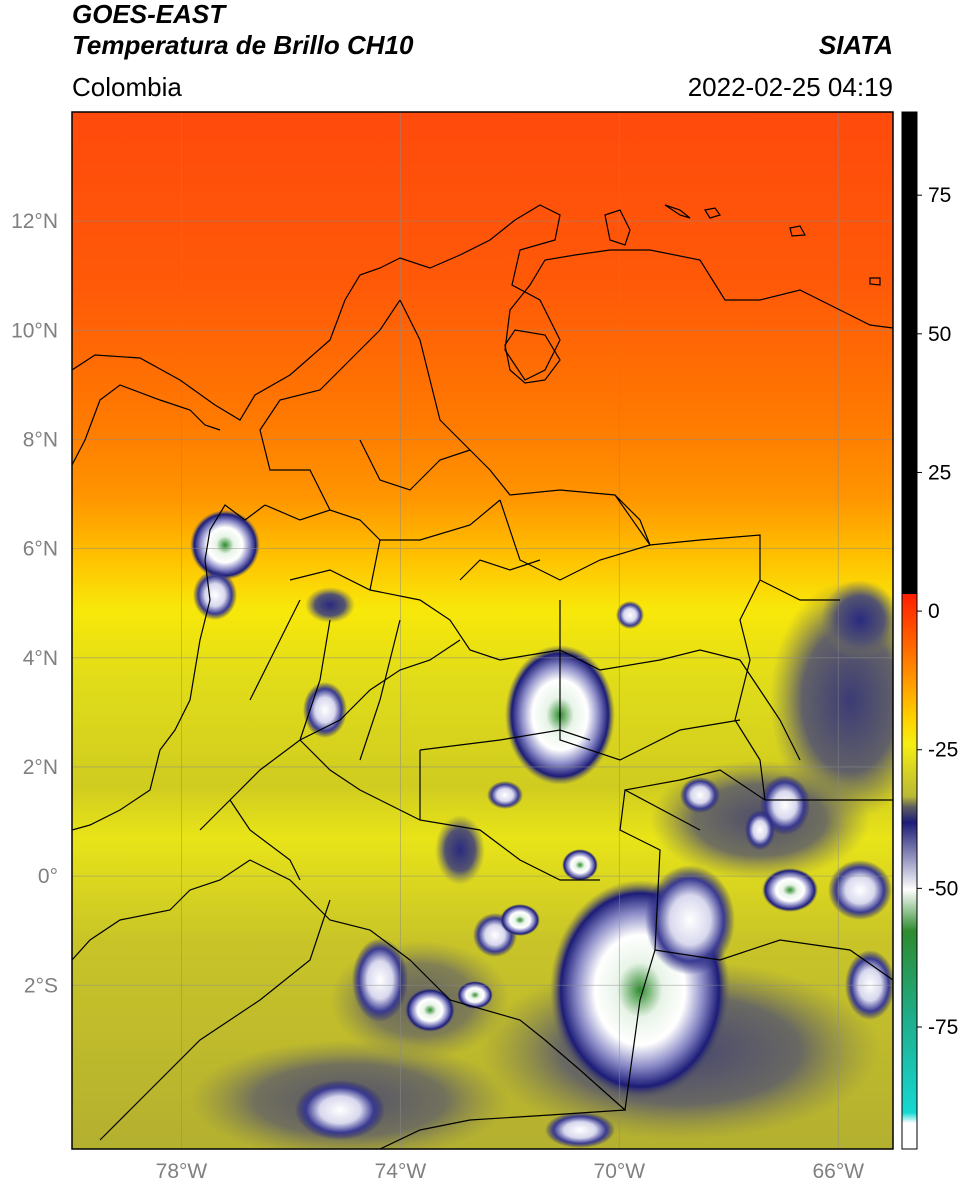  What do you see at coordinates (855, 45) in the screenshot?
I see `agency-label: SIATA` at bounding box center [855, 45].